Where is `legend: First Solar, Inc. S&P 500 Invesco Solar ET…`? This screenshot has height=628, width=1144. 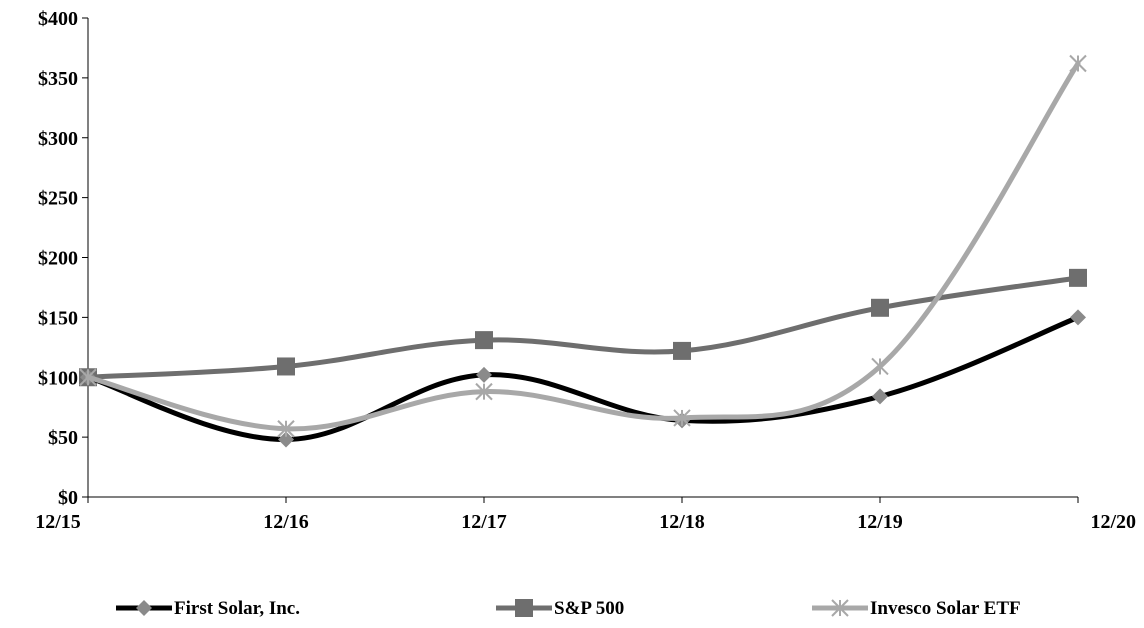
legend: First Solar, Inc. S&P 500 Invesco Solar ET… is located at coordinates (568, 608).